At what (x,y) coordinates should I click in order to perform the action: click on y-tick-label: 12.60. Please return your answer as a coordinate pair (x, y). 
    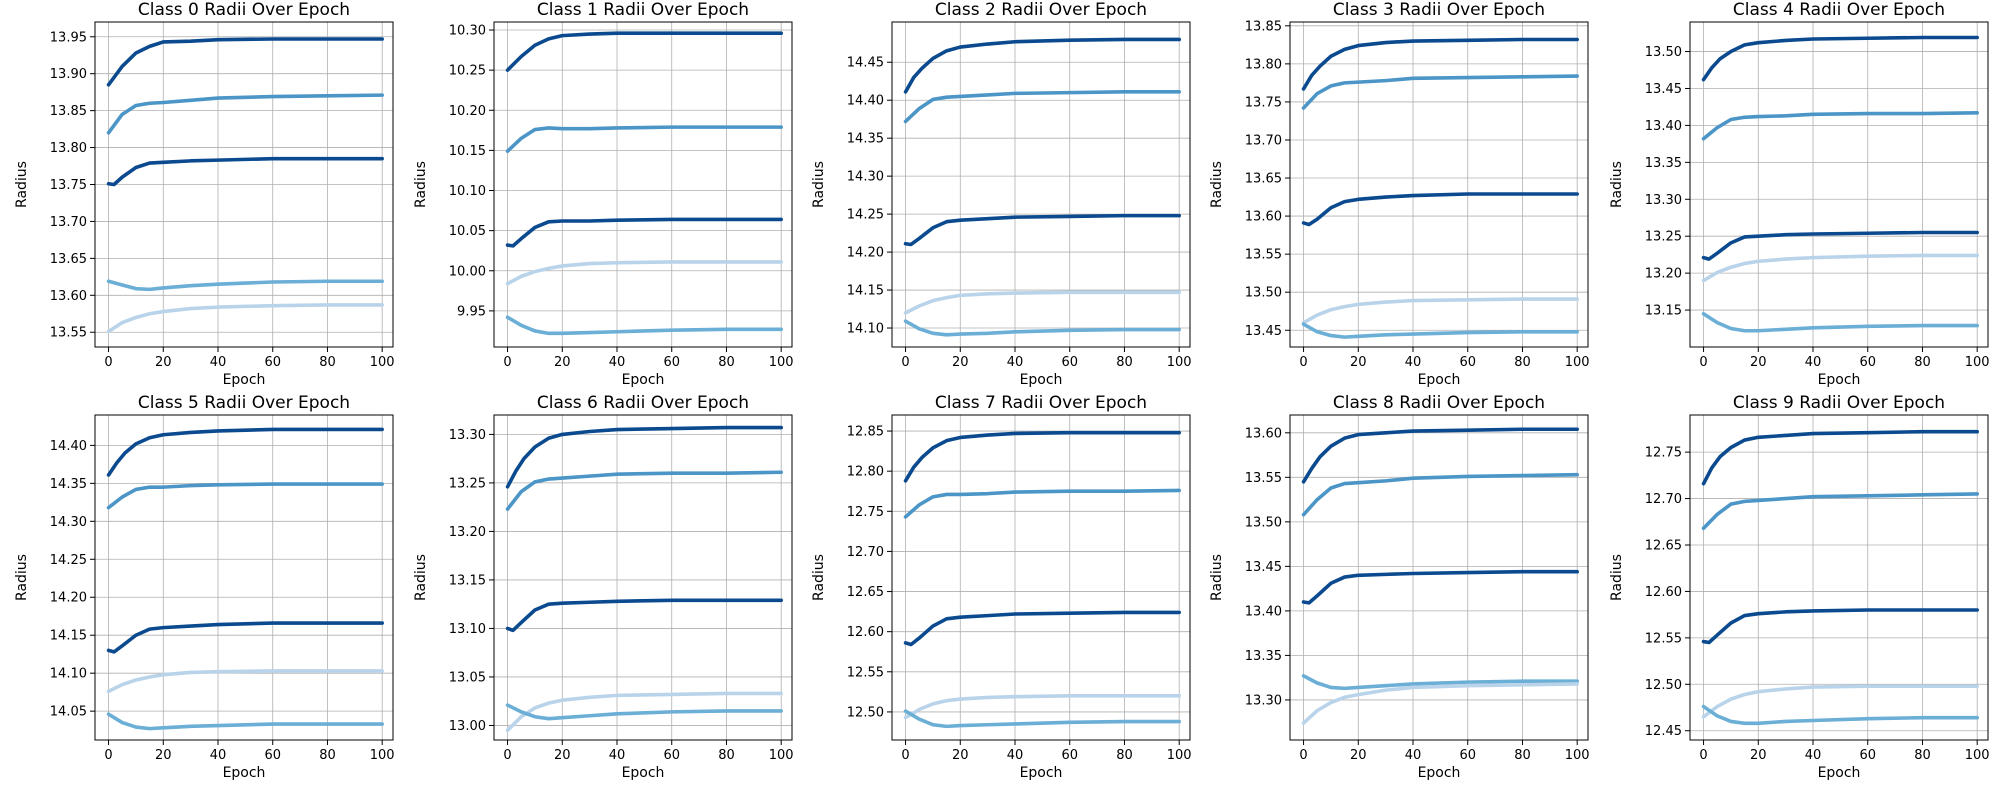
    Looking at the image, I should click on (865, 632).